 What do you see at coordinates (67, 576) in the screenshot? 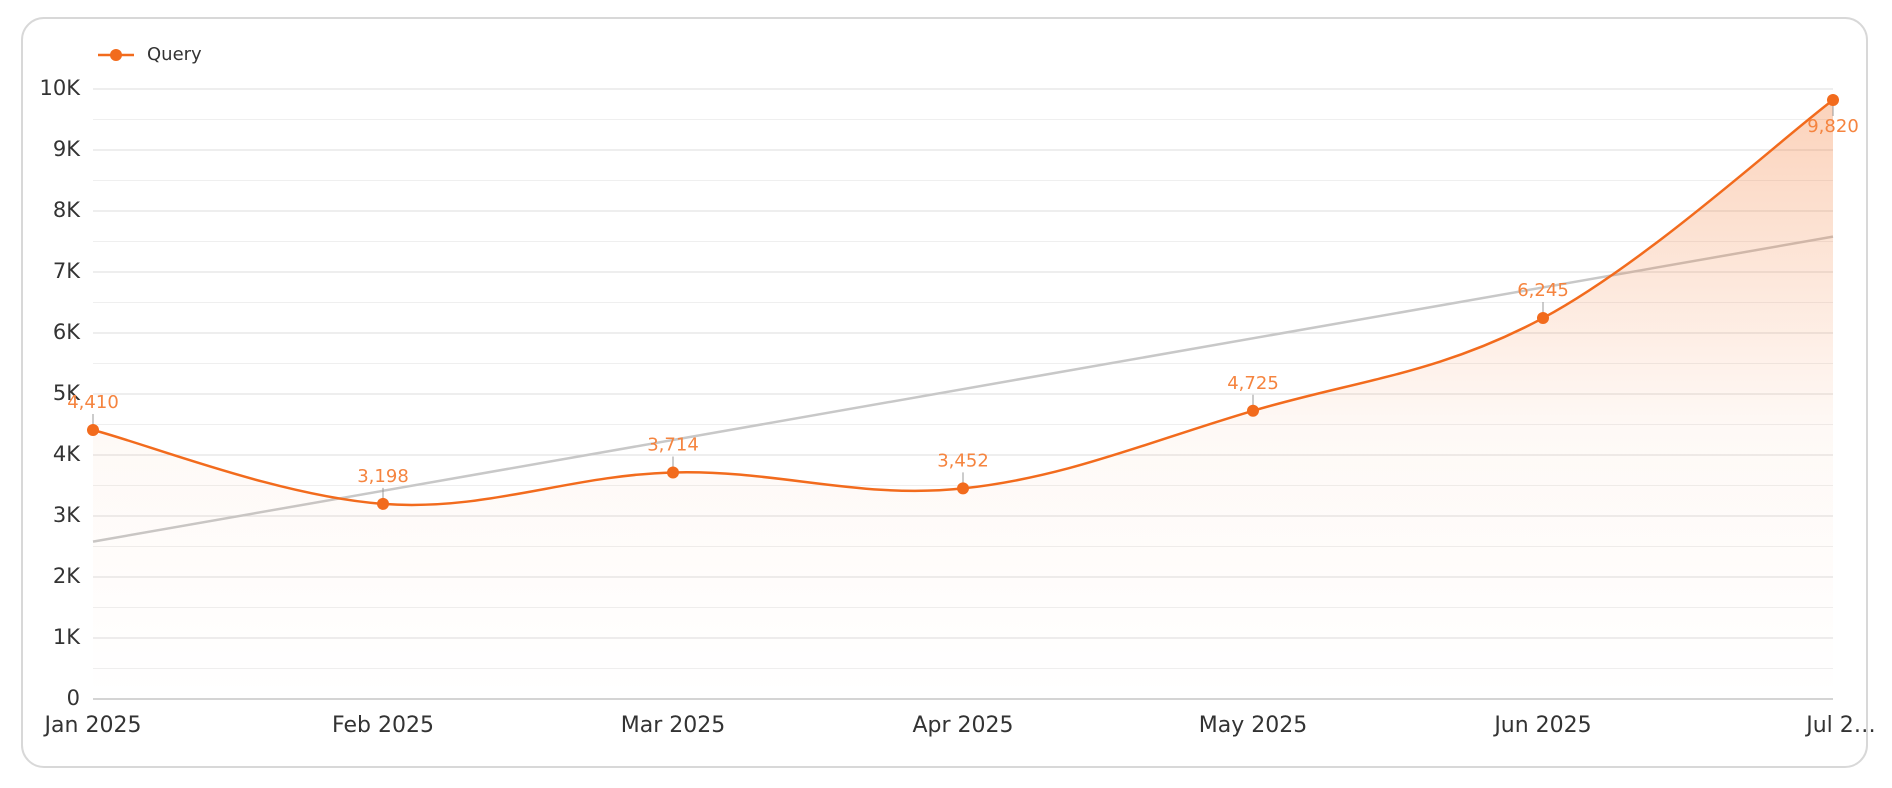
I see `y-tick-label: 2K` at bounding box center [67, 576].